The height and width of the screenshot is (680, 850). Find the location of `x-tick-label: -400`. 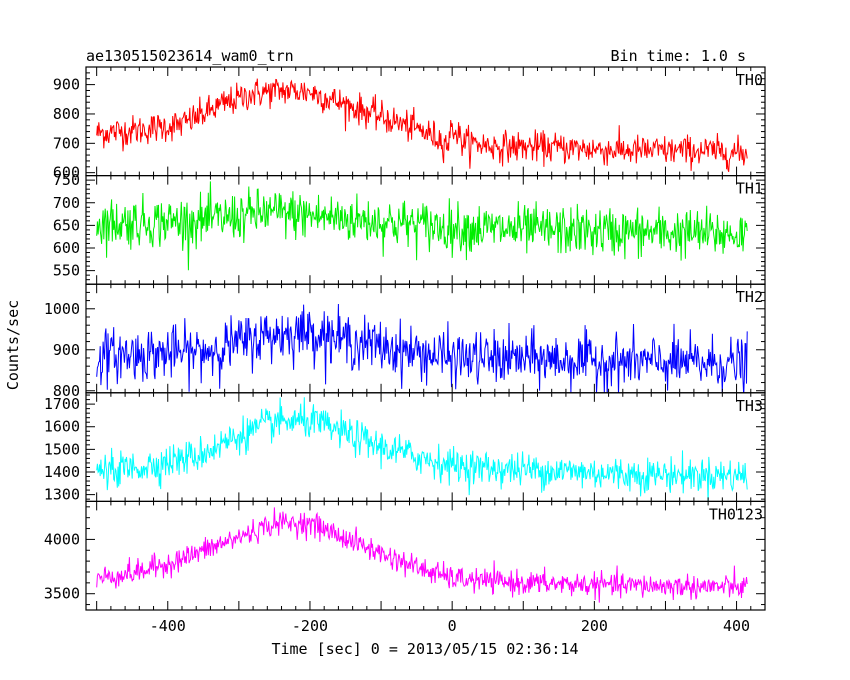

x-tick-label: -400 is located at coordinates (168, 626).